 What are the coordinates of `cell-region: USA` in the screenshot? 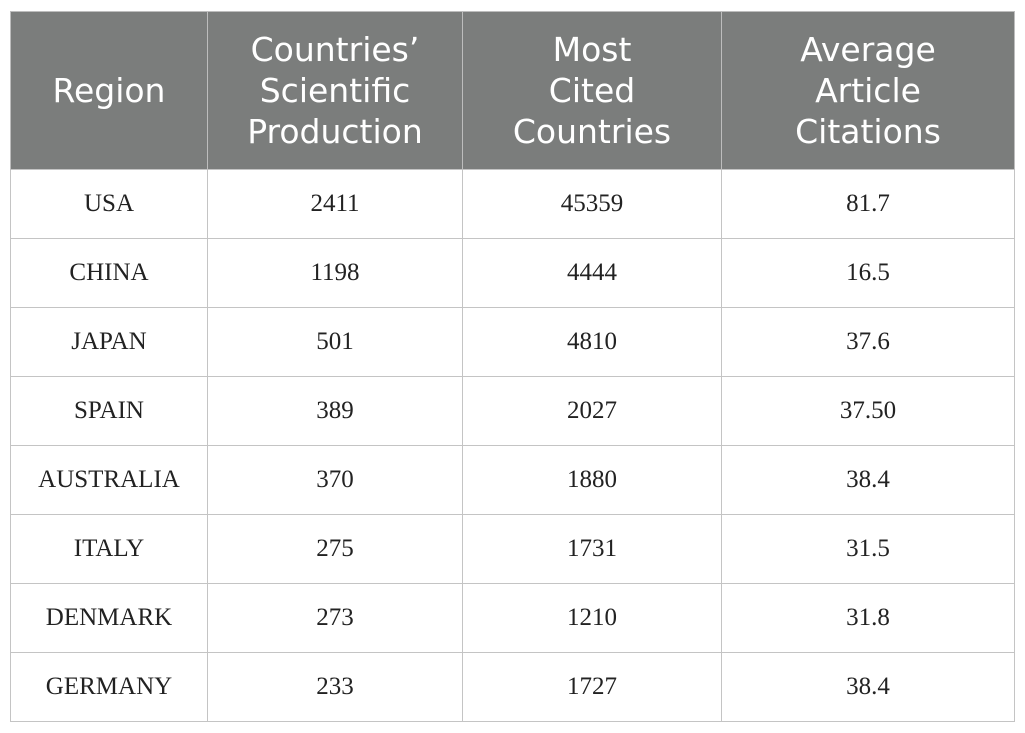 It's located at (109, 204).